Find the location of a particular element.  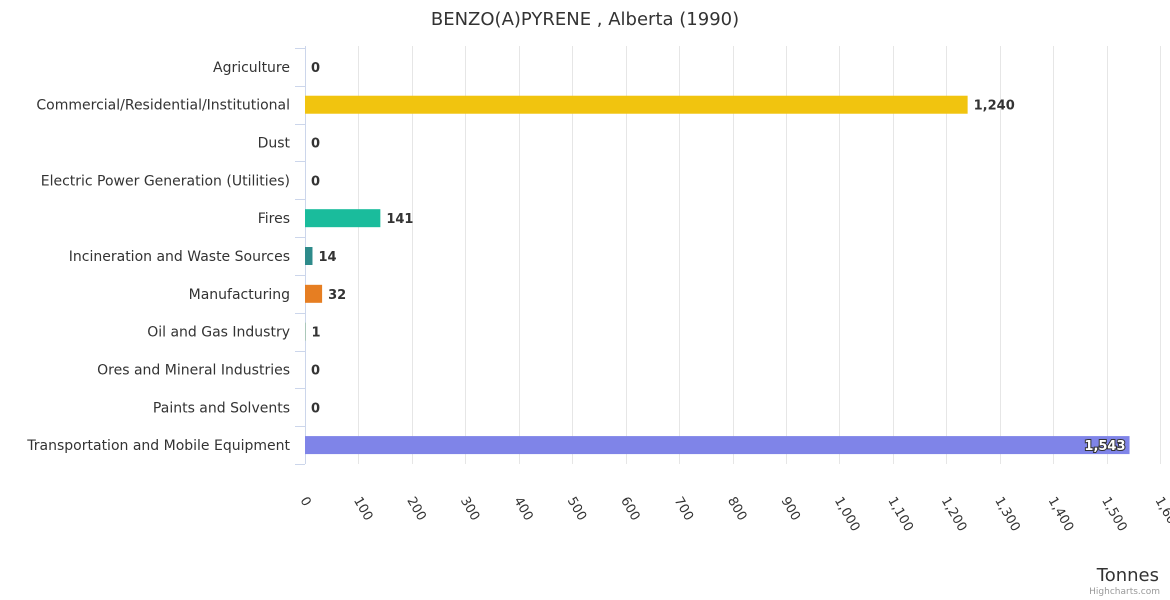

data-label: 32 is located at coordinates (337, 295).